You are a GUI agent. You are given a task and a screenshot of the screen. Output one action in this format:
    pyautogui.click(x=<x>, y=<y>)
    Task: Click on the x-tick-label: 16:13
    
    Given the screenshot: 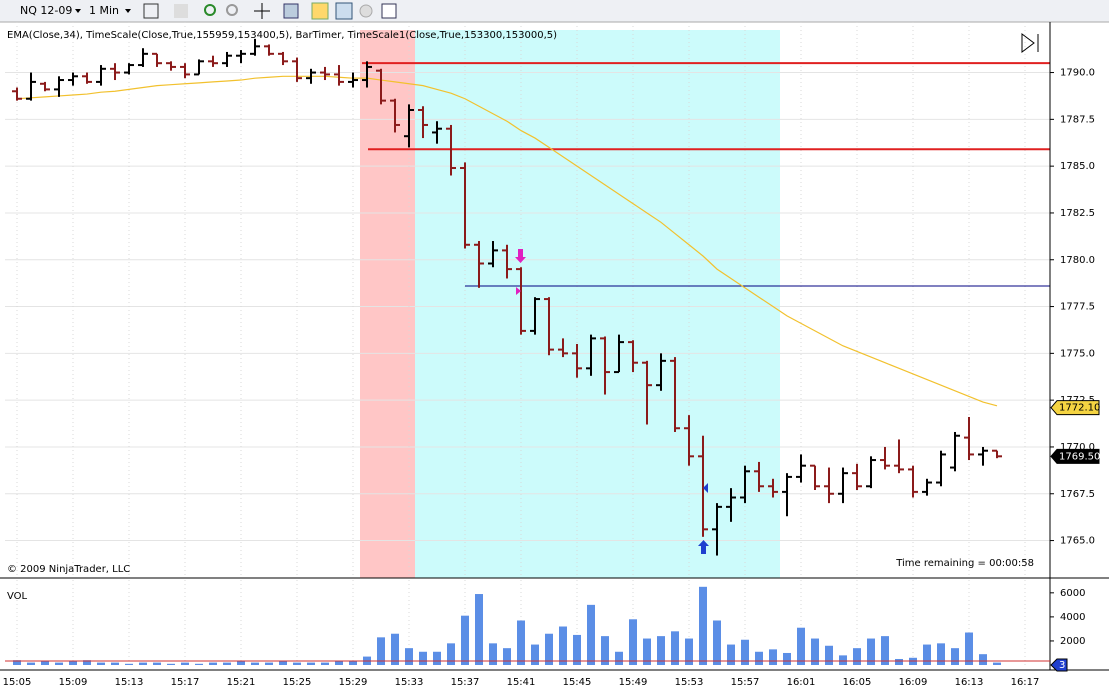 What is the action you would take?
    pyautogui.click(x=969, y=682)
    